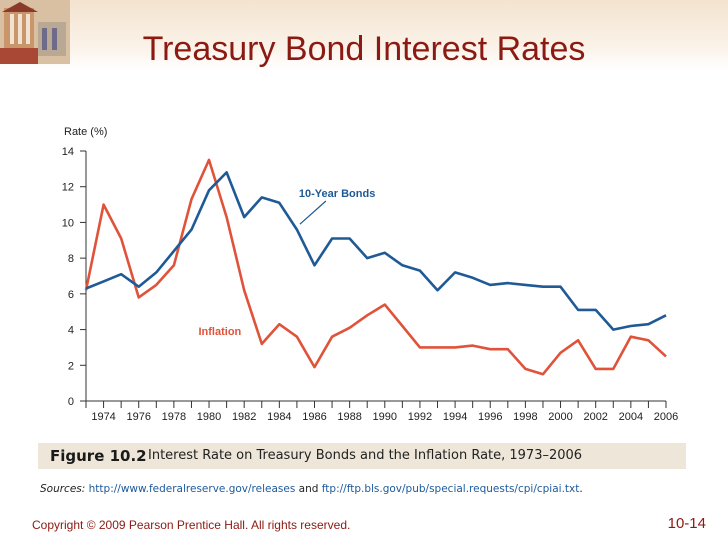 The image size is (728, 546). I want to click on source-link-federalreserve: http://www.federalreserve.gov/releases, so click(192, 489).